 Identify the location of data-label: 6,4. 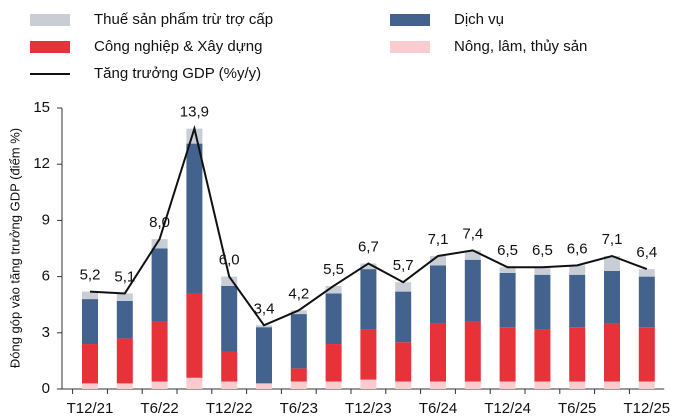
(646, 252).